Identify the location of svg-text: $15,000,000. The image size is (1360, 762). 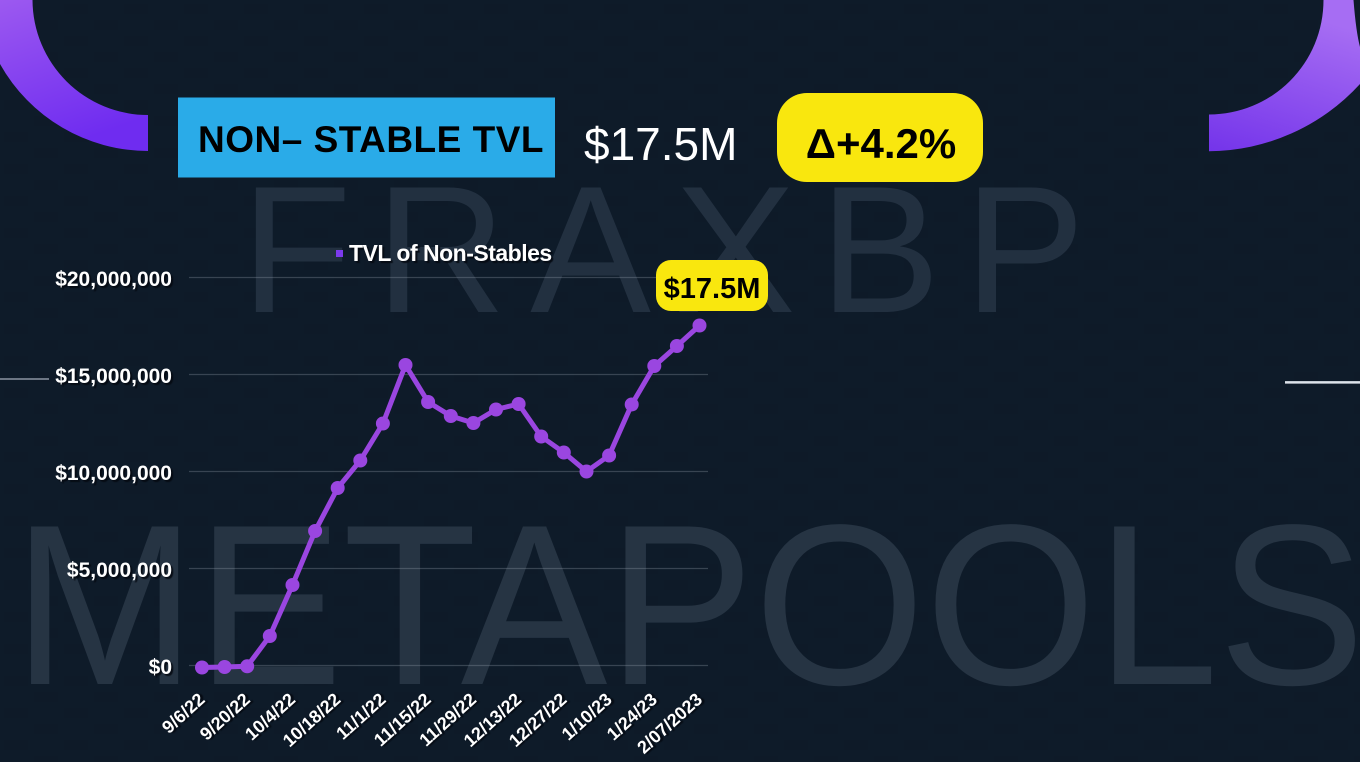
(113, 376).